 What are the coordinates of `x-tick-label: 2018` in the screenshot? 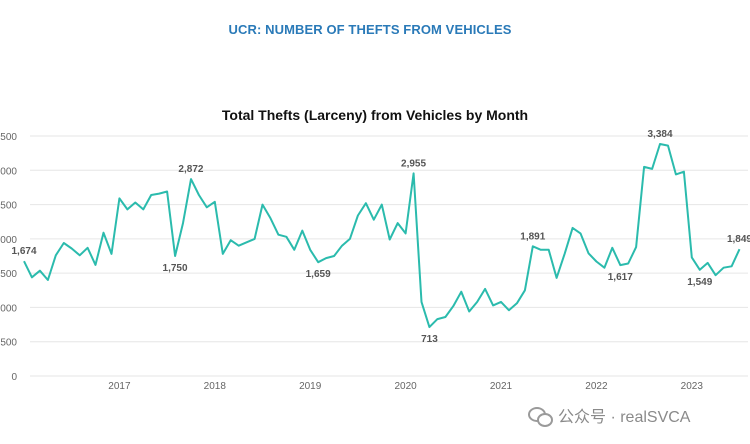 It's located at (215, 386).